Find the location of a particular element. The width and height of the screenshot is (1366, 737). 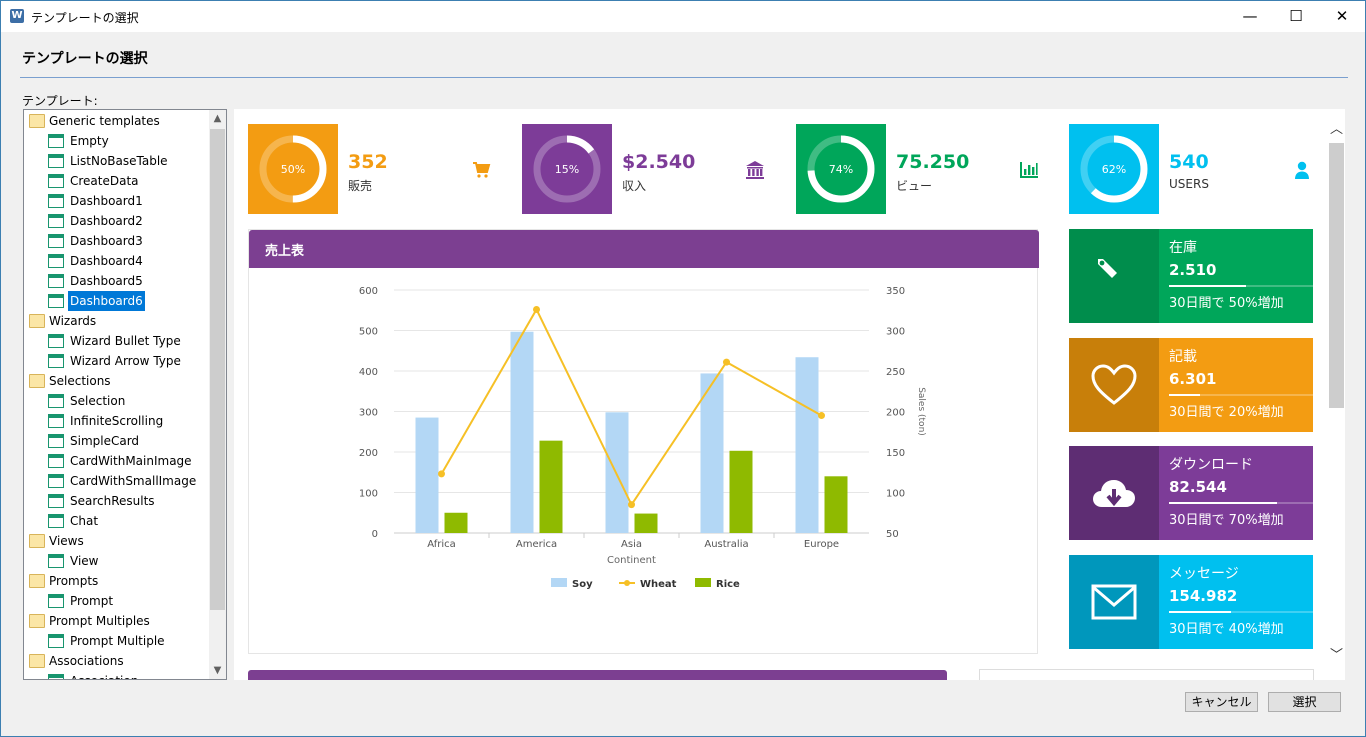

preview-scroll-thumb is located at coordinates (1336, 275).